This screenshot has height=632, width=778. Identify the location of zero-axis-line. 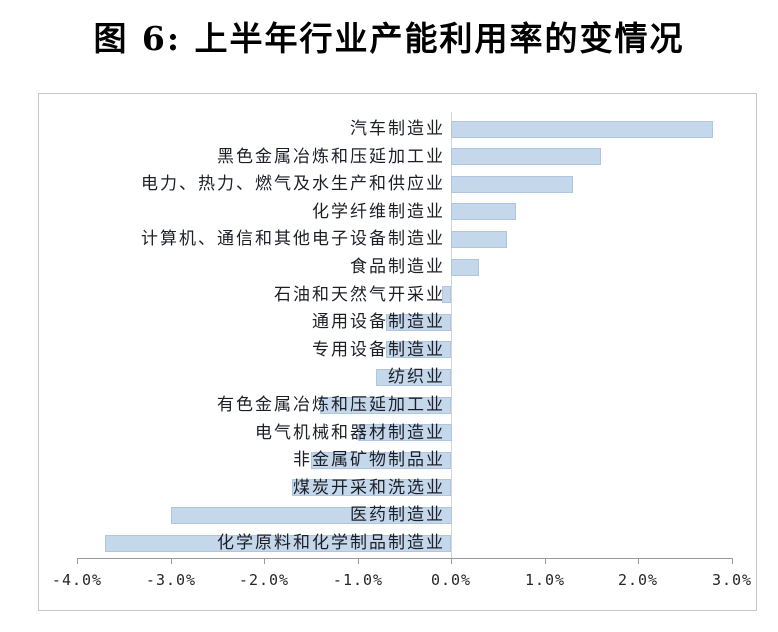
(451, 335).